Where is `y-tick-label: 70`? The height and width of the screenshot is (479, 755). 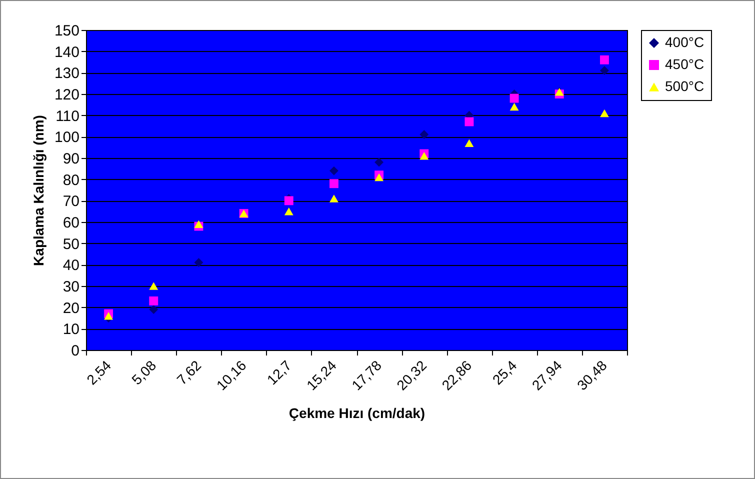 y-tick-label: 70 is located at coordinates (71, 201).